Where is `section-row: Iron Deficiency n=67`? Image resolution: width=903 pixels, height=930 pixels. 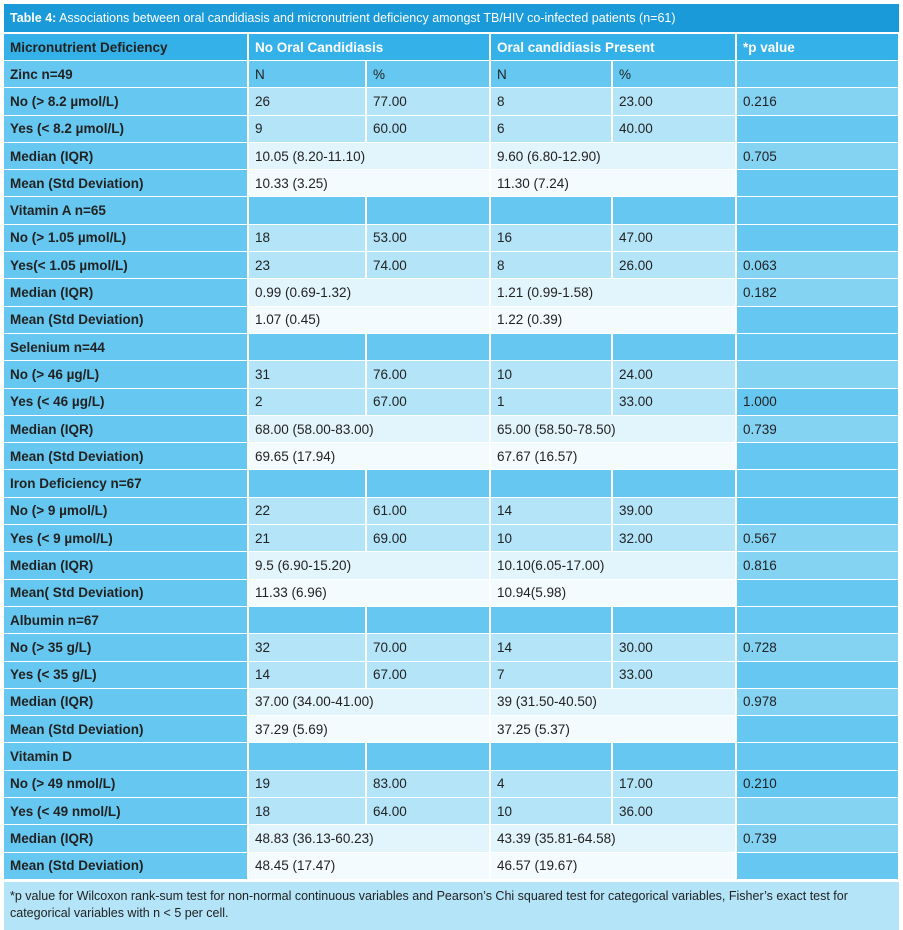
section-row: Iron Deficiency n=67 is located at coordinates (452, 483).